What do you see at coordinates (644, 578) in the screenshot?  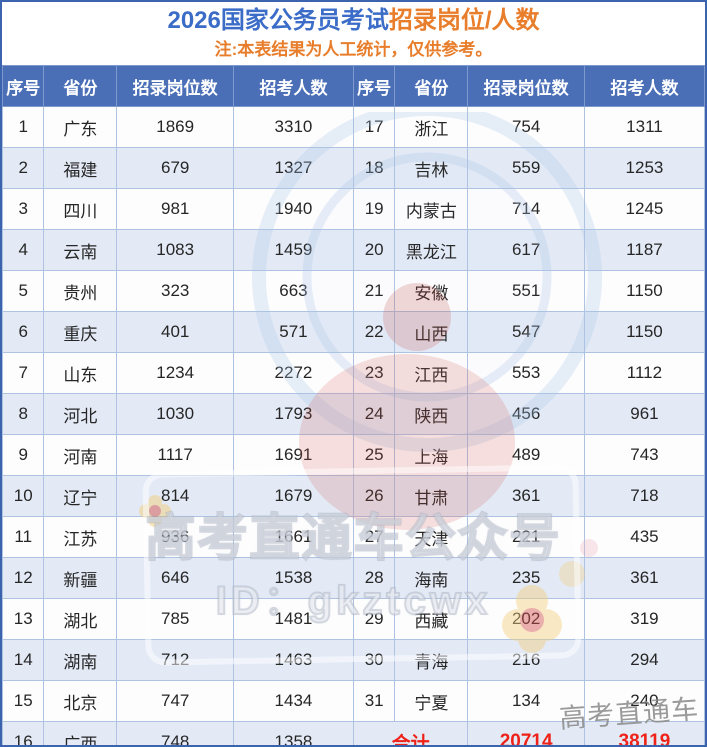 I see `candidates-cell: 361` at bounding box center [644, 578].